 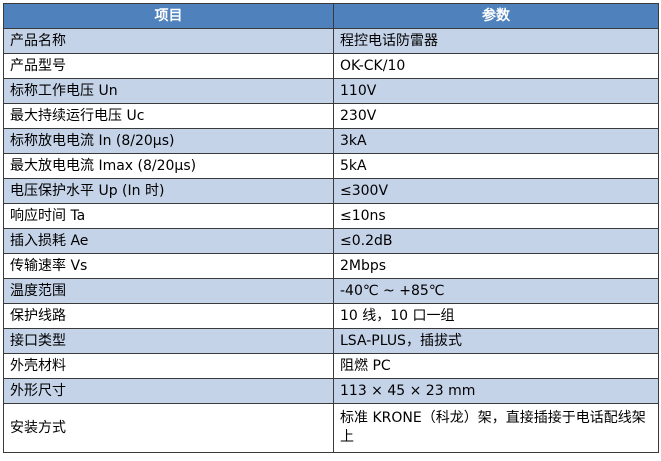 I want to click on table-row: 外壳材料 阻燃 PC, so click(x=331, y=366).